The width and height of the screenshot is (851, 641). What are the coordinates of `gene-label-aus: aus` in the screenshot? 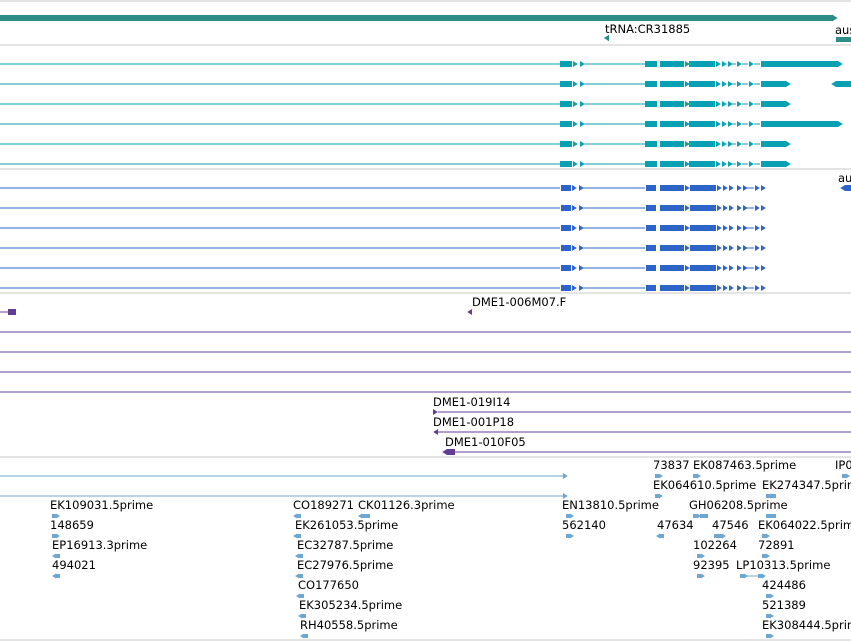 It's located at (843, 30).